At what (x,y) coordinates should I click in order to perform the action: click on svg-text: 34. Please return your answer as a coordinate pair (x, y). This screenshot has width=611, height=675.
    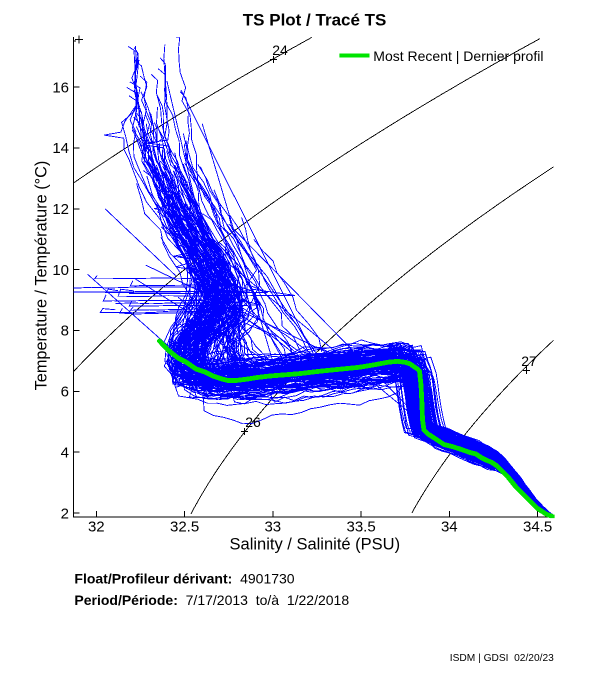
    Looking at the image, I should click on (449, 527).